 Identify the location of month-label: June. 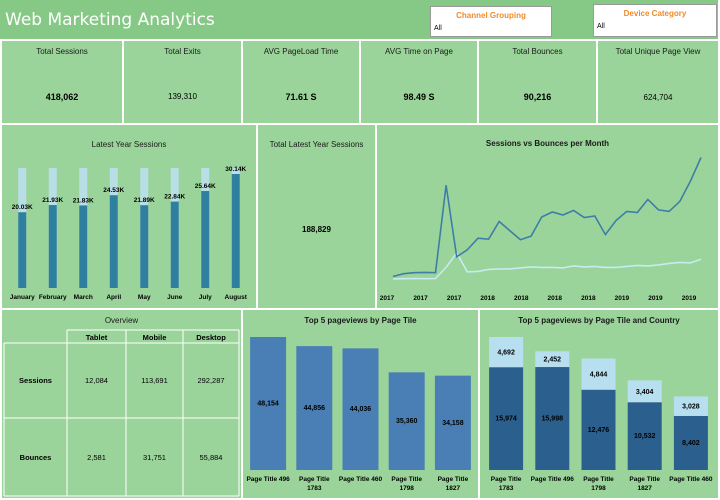
(175, 297).